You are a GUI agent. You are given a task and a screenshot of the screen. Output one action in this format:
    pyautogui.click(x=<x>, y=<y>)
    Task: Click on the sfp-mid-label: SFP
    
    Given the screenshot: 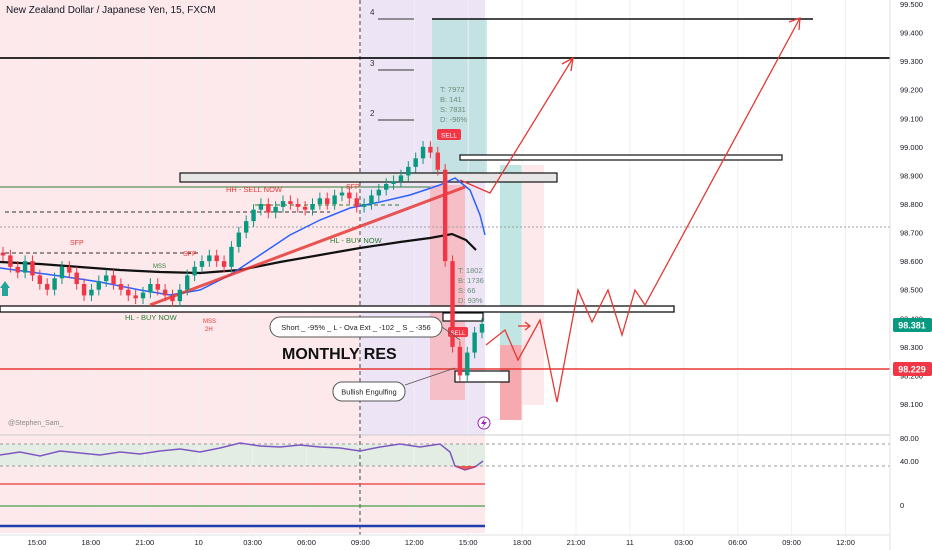 What is the action you would take?
    pyautogui.click(x=190, y=254)
    